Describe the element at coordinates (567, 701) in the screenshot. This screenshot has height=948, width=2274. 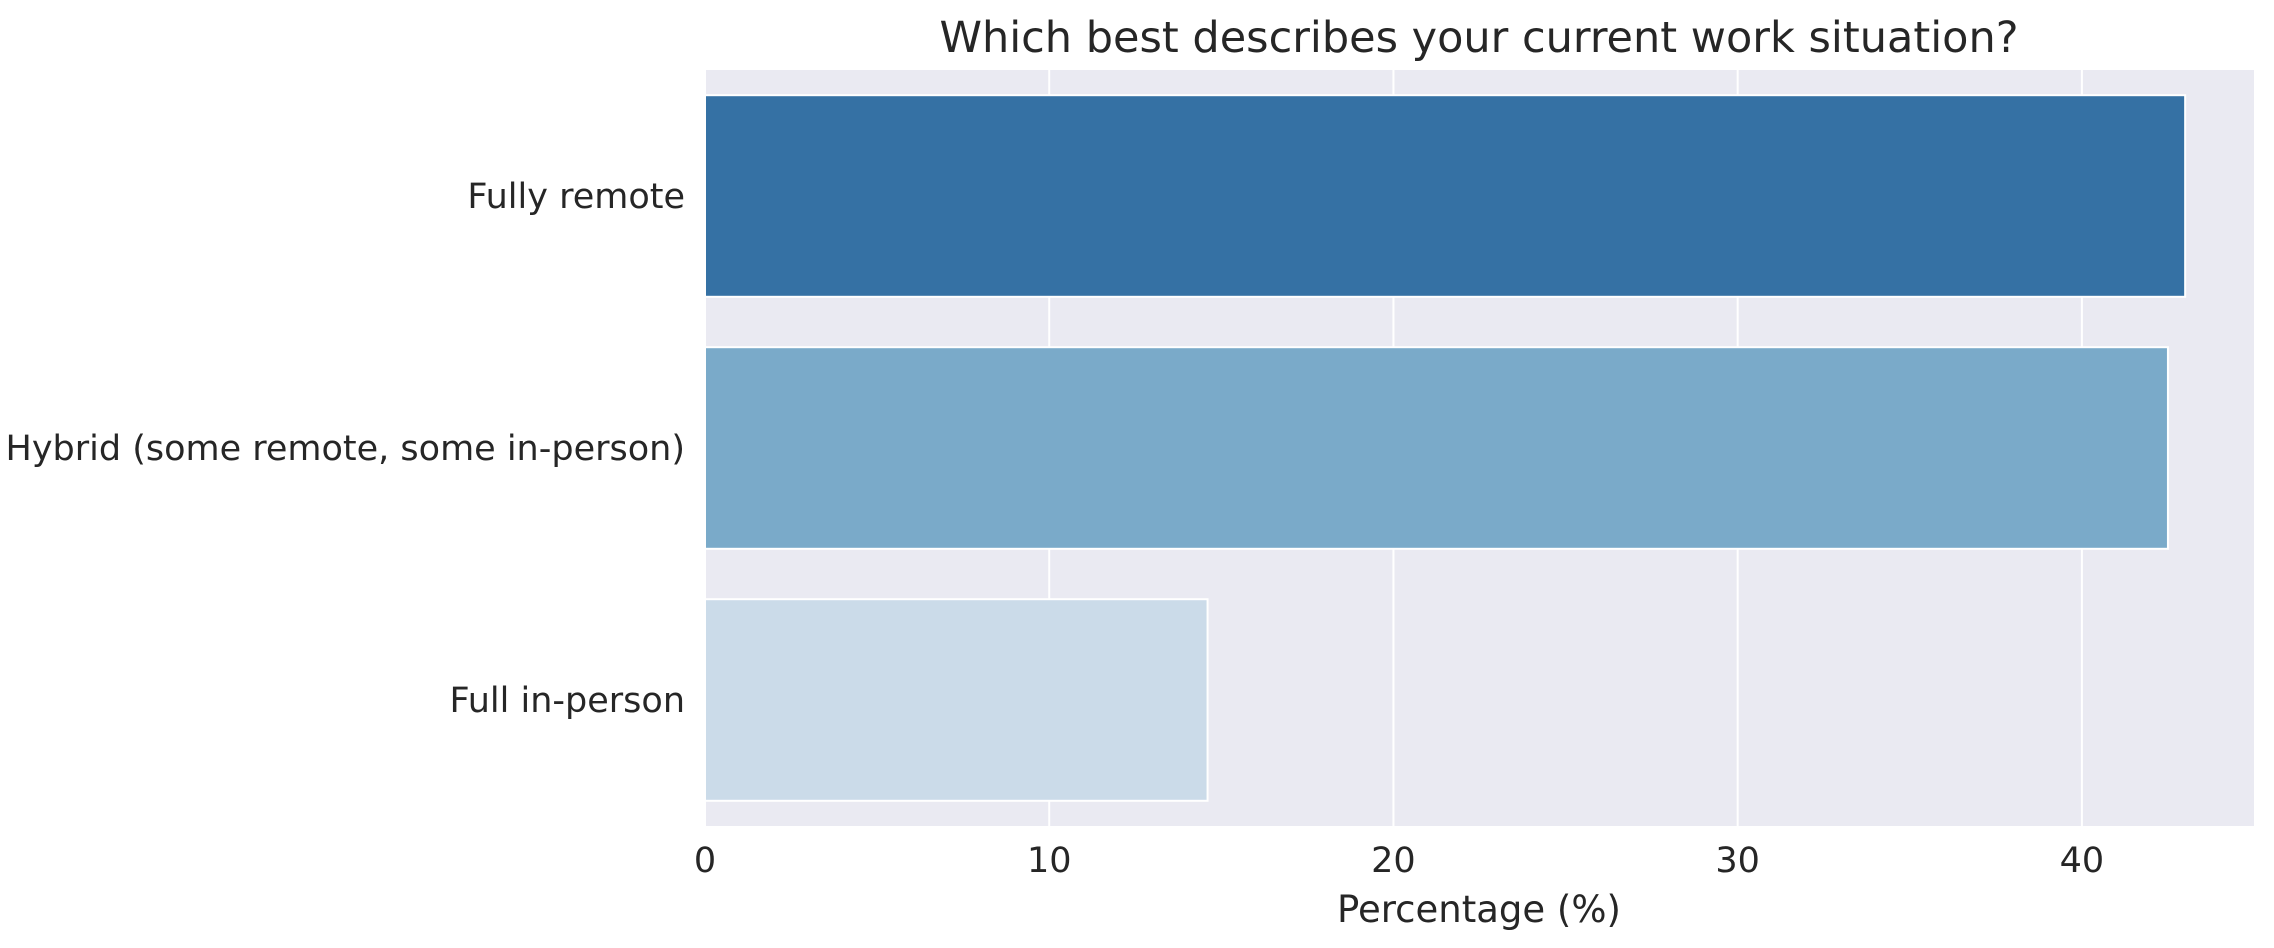
I see `category-label-2: Full in-person` at that location.